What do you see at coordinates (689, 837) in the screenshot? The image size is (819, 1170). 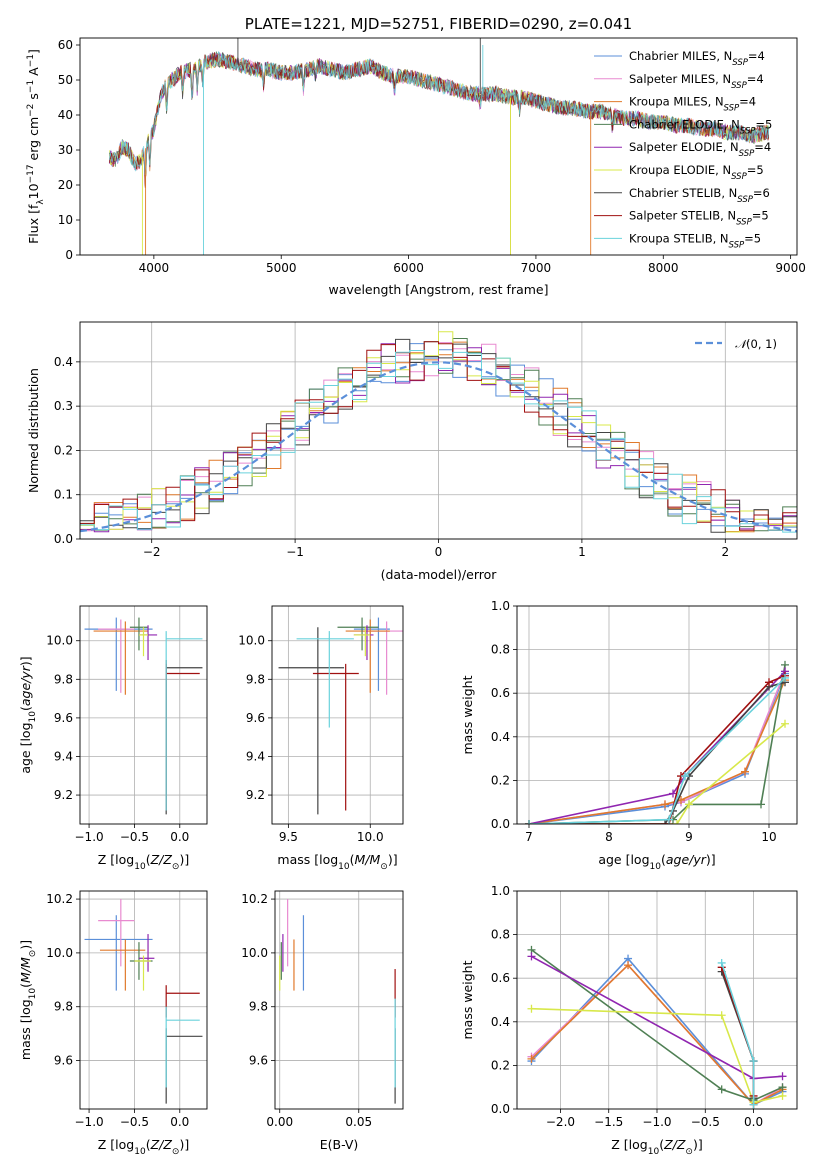 I see `x-tick-label: 9` at bounding box center [689, 837].